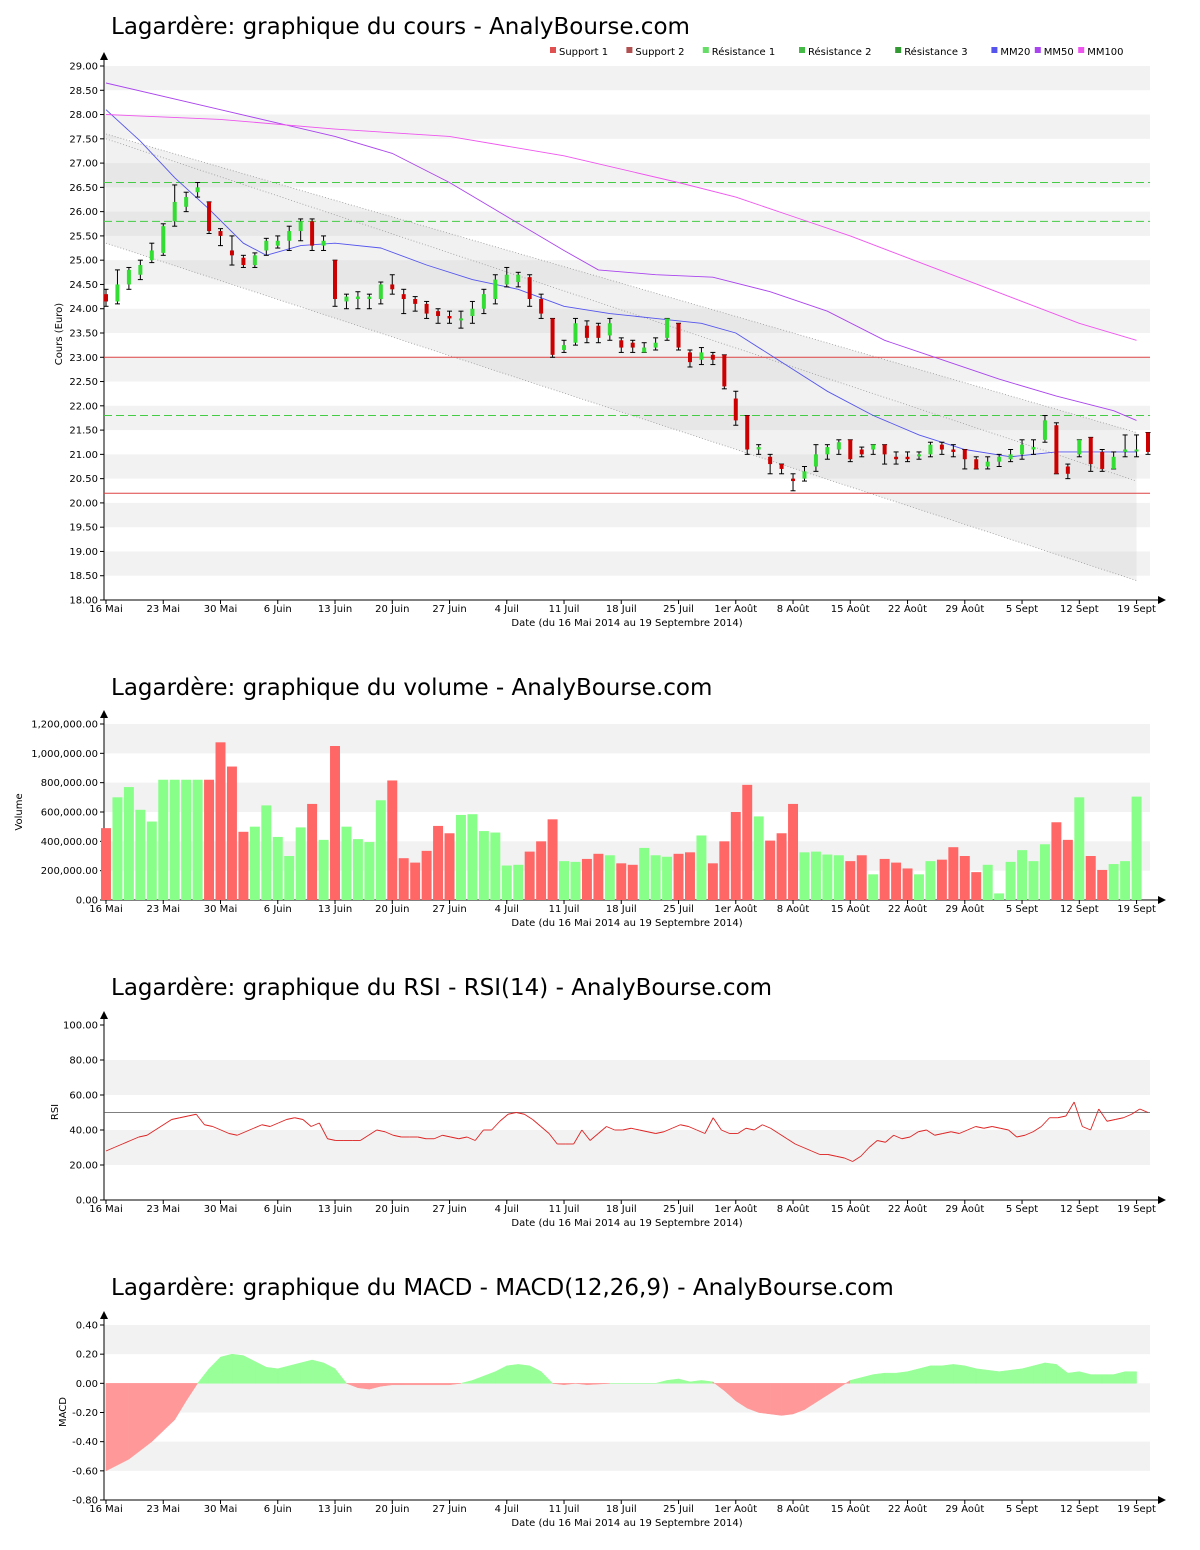 The width and height of the screenshot is (1200, 1550). What do you see at coordinates (1162, 900) in the screenshot?
I see `volume-x-axis-arrow` at bounding box center [1162, 900].